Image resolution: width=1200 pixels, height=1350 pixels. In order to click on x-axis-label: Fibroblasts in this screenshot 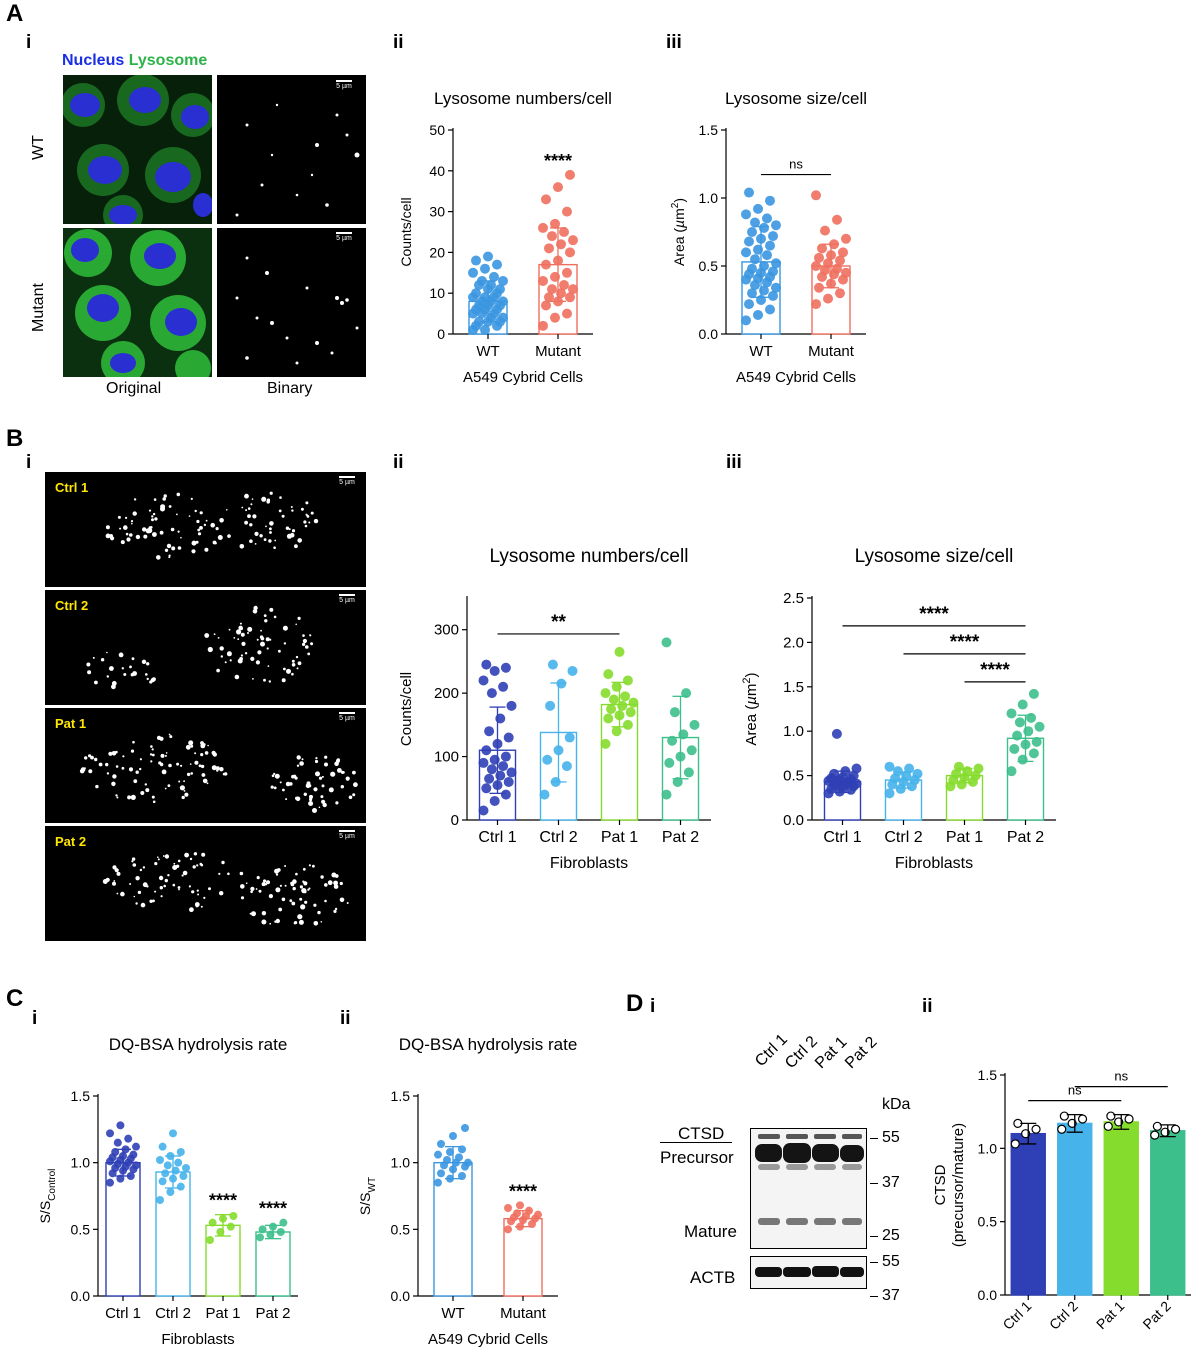, I will do `click(589, 863)`.